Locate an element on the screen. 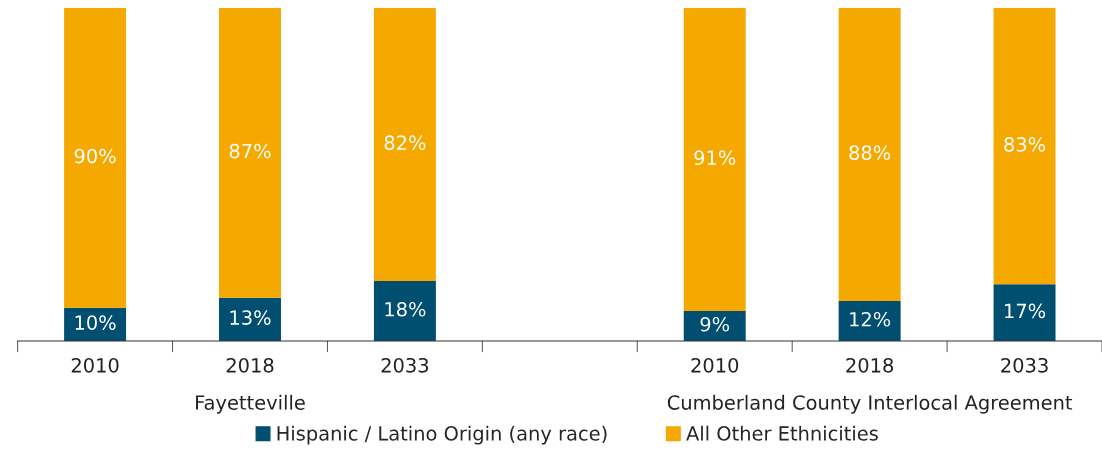 The width and height of the screenshot is (1102, 462). data-label: 91% is located at coordinates (715, 158).